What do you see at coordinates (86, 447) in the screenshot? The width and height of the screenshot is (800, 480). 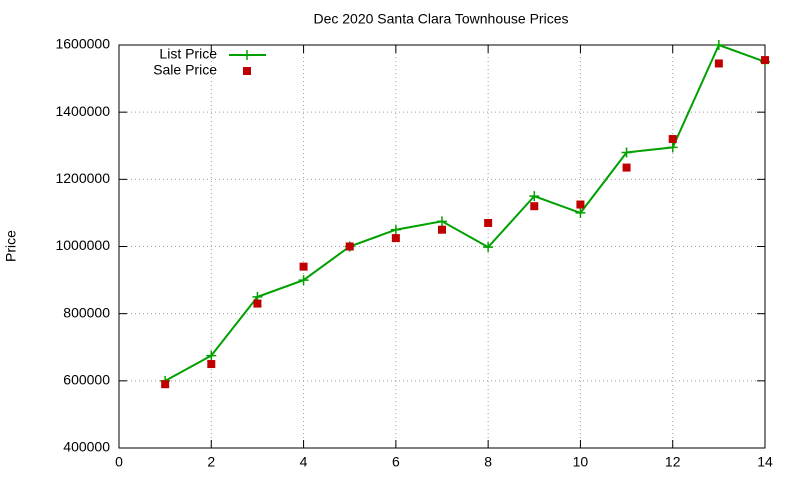 I see `y-tick-label: 400000` at bounding box center [86, 447].